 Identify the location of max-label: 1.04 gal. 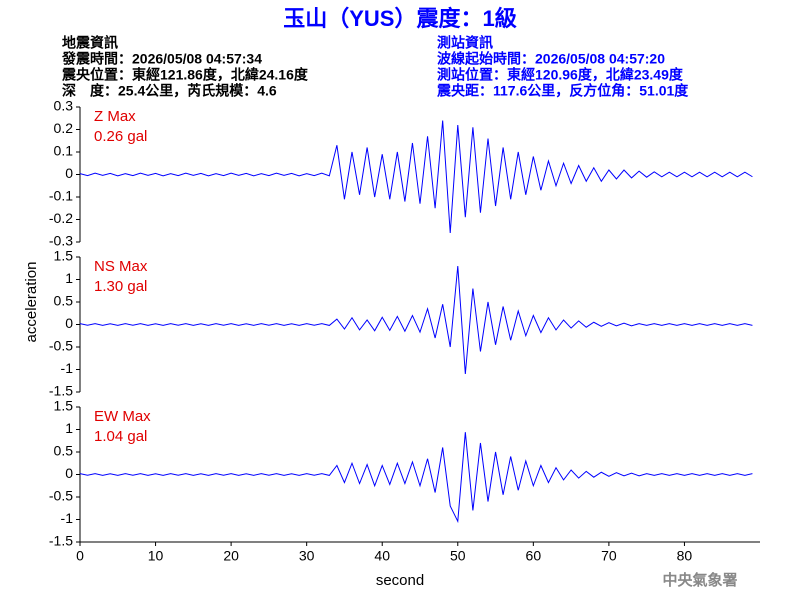
(120, 436).